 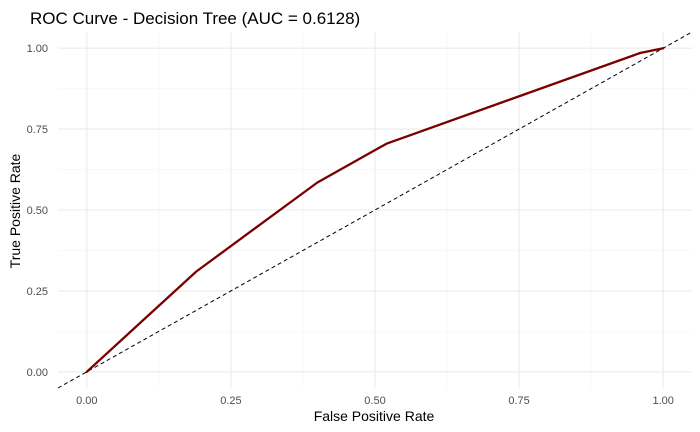 I want to click on y-axis-label: True Positive Rate, so click(x=15, y=210).